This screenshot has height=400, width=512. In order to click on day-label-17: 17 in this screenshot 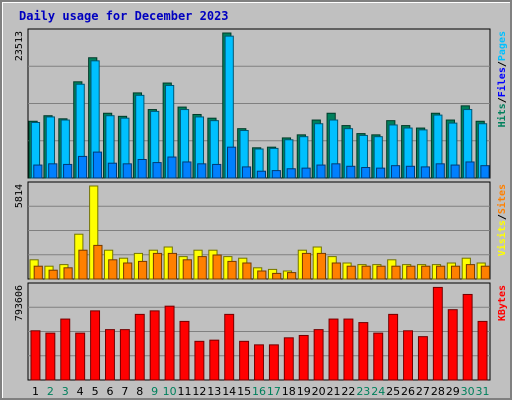, I will do `click(274, 391)`.